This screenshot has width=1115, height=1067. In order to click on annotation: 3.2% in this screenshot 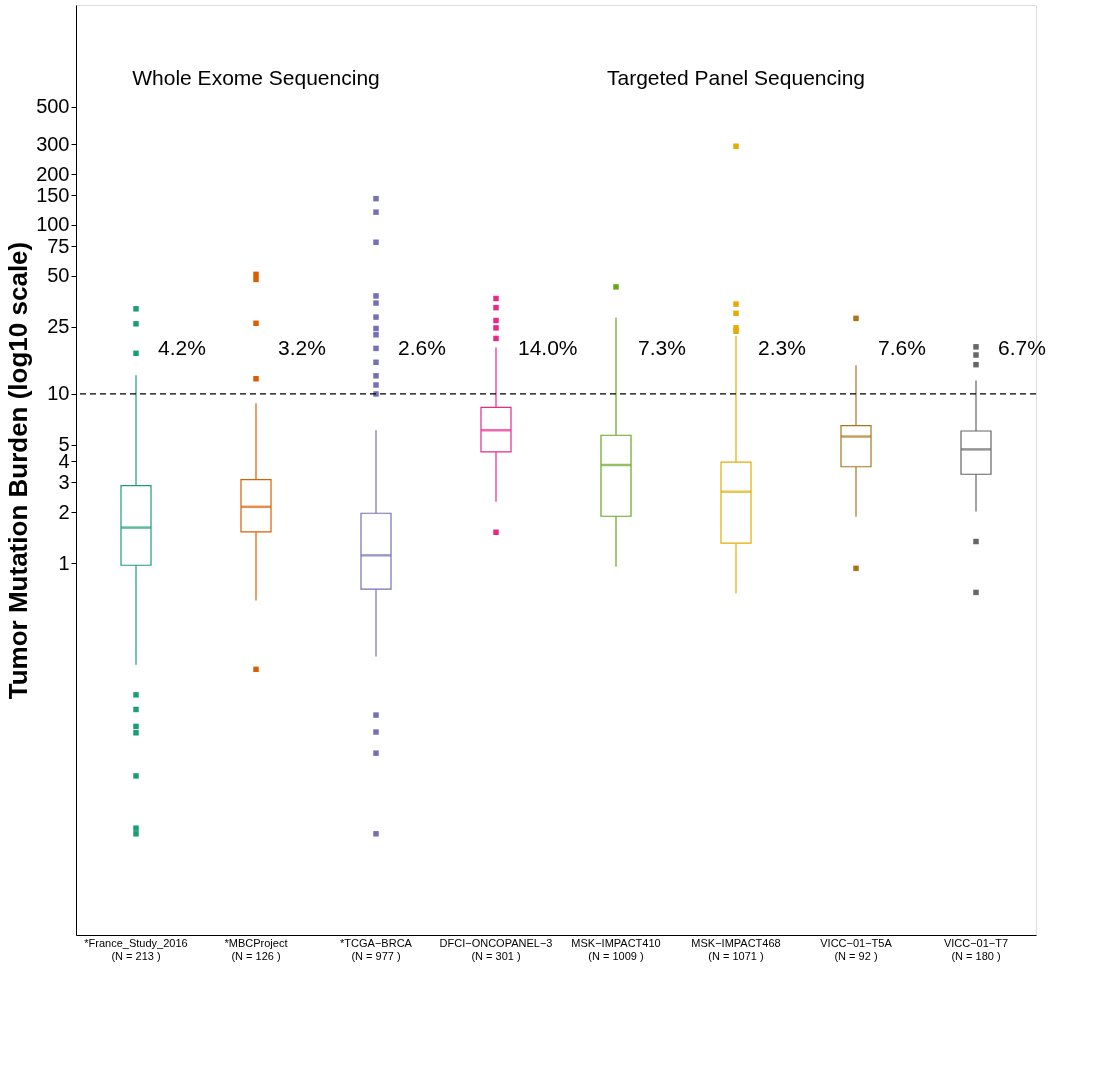, I will do `click(302, 348)`.